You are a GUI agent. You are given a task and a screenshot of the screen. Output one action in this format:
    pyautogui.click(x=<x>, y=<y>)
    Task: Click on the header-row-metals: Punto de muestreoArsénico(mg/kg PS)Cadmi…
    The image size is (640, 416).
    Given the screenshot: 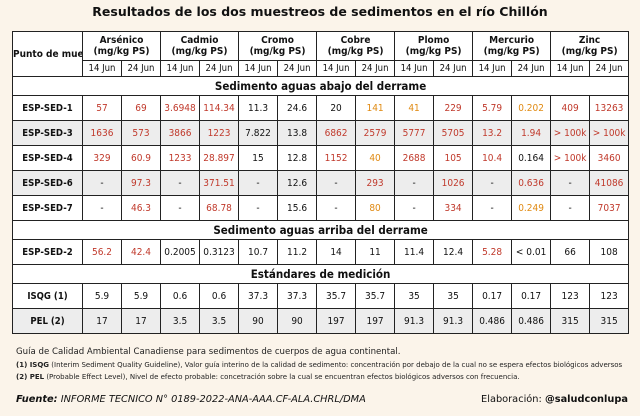 What is the action you would take?
    pyautogui.click(x=321, y=54)
    